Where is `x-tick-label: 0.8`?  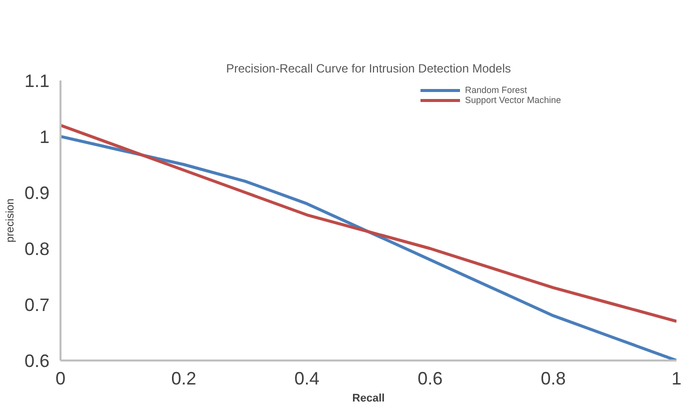 x-tick-label: 0.8 is located at coordinates (553, 378).